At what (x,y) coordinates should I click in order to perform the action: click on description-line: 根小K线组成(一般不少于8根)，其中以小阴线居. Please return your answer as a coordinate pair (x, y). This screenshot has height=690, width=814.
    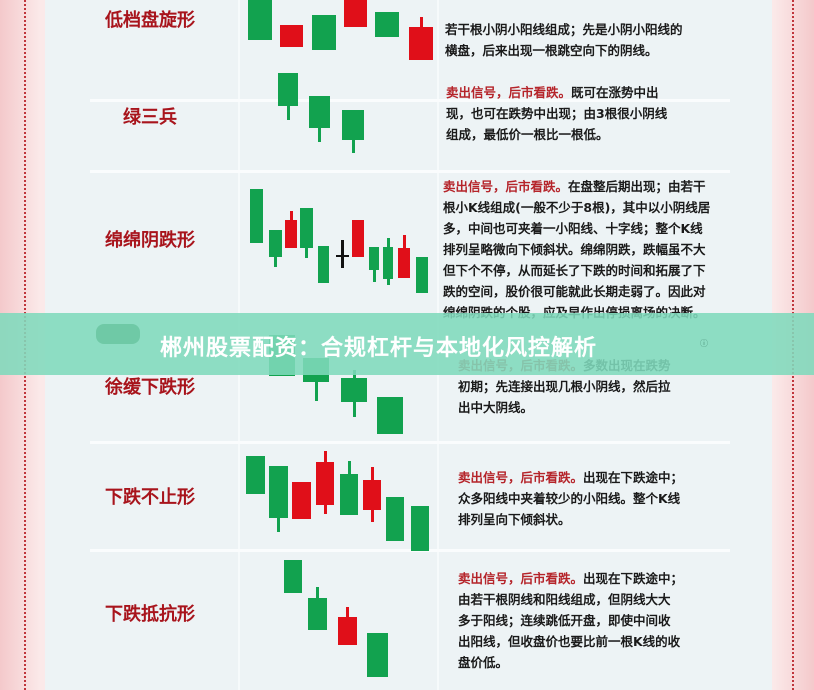
    Looking at the image, I should click on (576, 207).